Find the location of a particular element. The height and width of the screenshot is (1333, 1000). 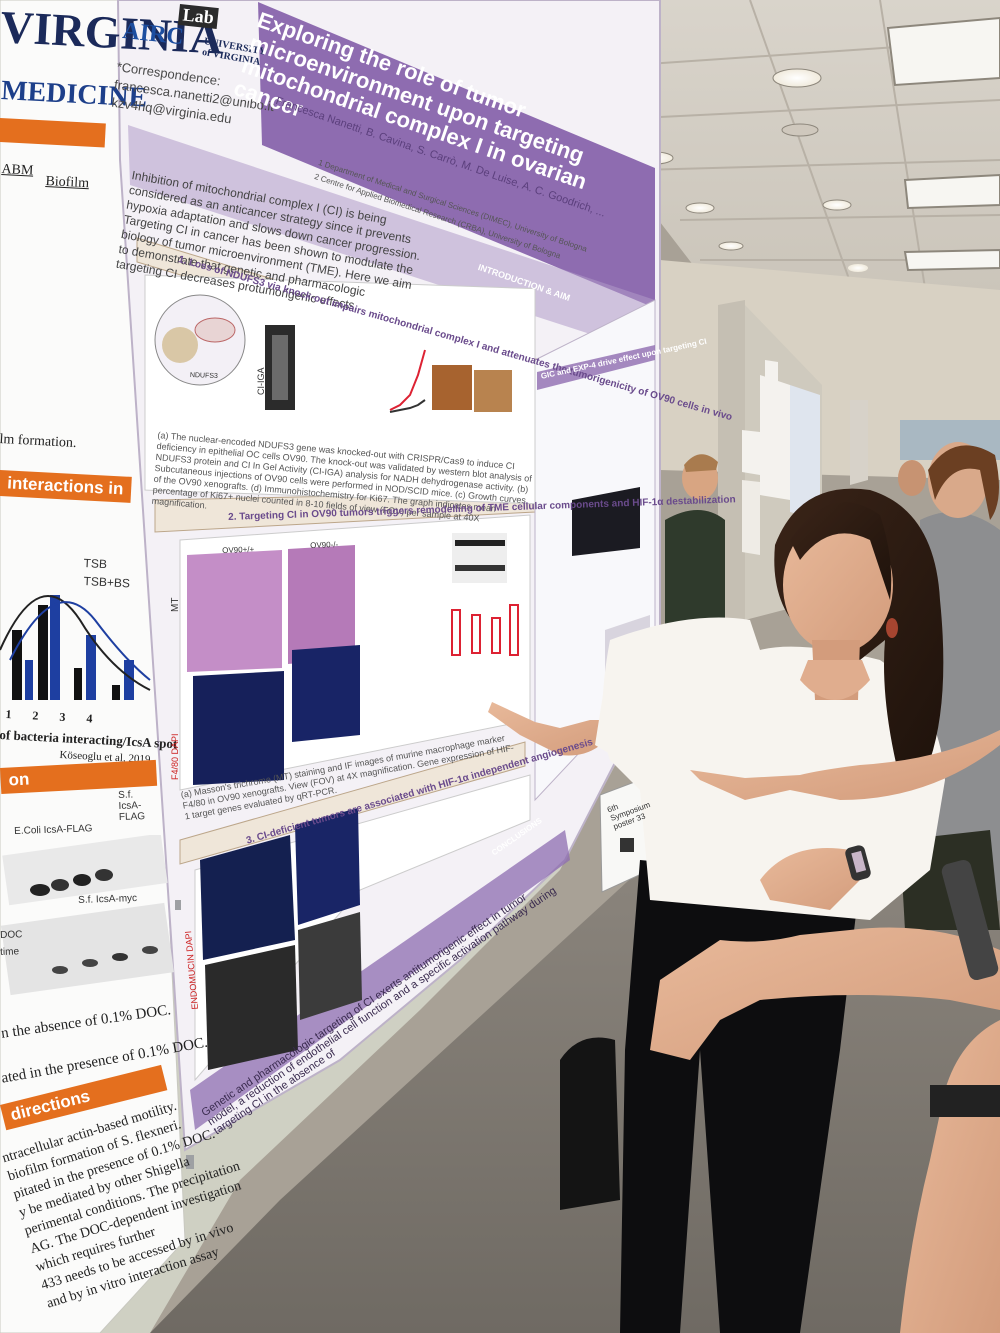

title-banner is located at coordinates (456, 155).